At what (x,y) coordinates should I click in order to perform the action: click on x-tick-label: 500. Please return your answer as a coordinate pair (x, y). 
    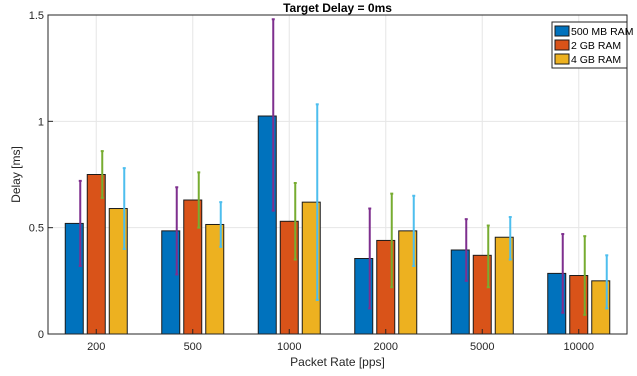
    Looking at the image, I should click on (193, 347).